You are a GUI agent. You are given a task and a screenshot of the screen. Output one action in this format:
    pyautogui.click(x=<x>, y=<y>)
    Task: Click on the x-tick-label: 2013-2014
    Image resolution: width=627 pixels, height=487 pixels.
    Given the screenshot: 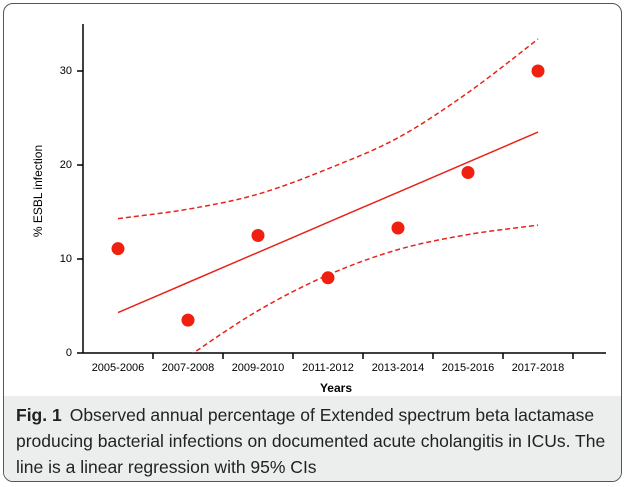 What is the action you would take?
    pyautogui.click(x=398, y=368)
    